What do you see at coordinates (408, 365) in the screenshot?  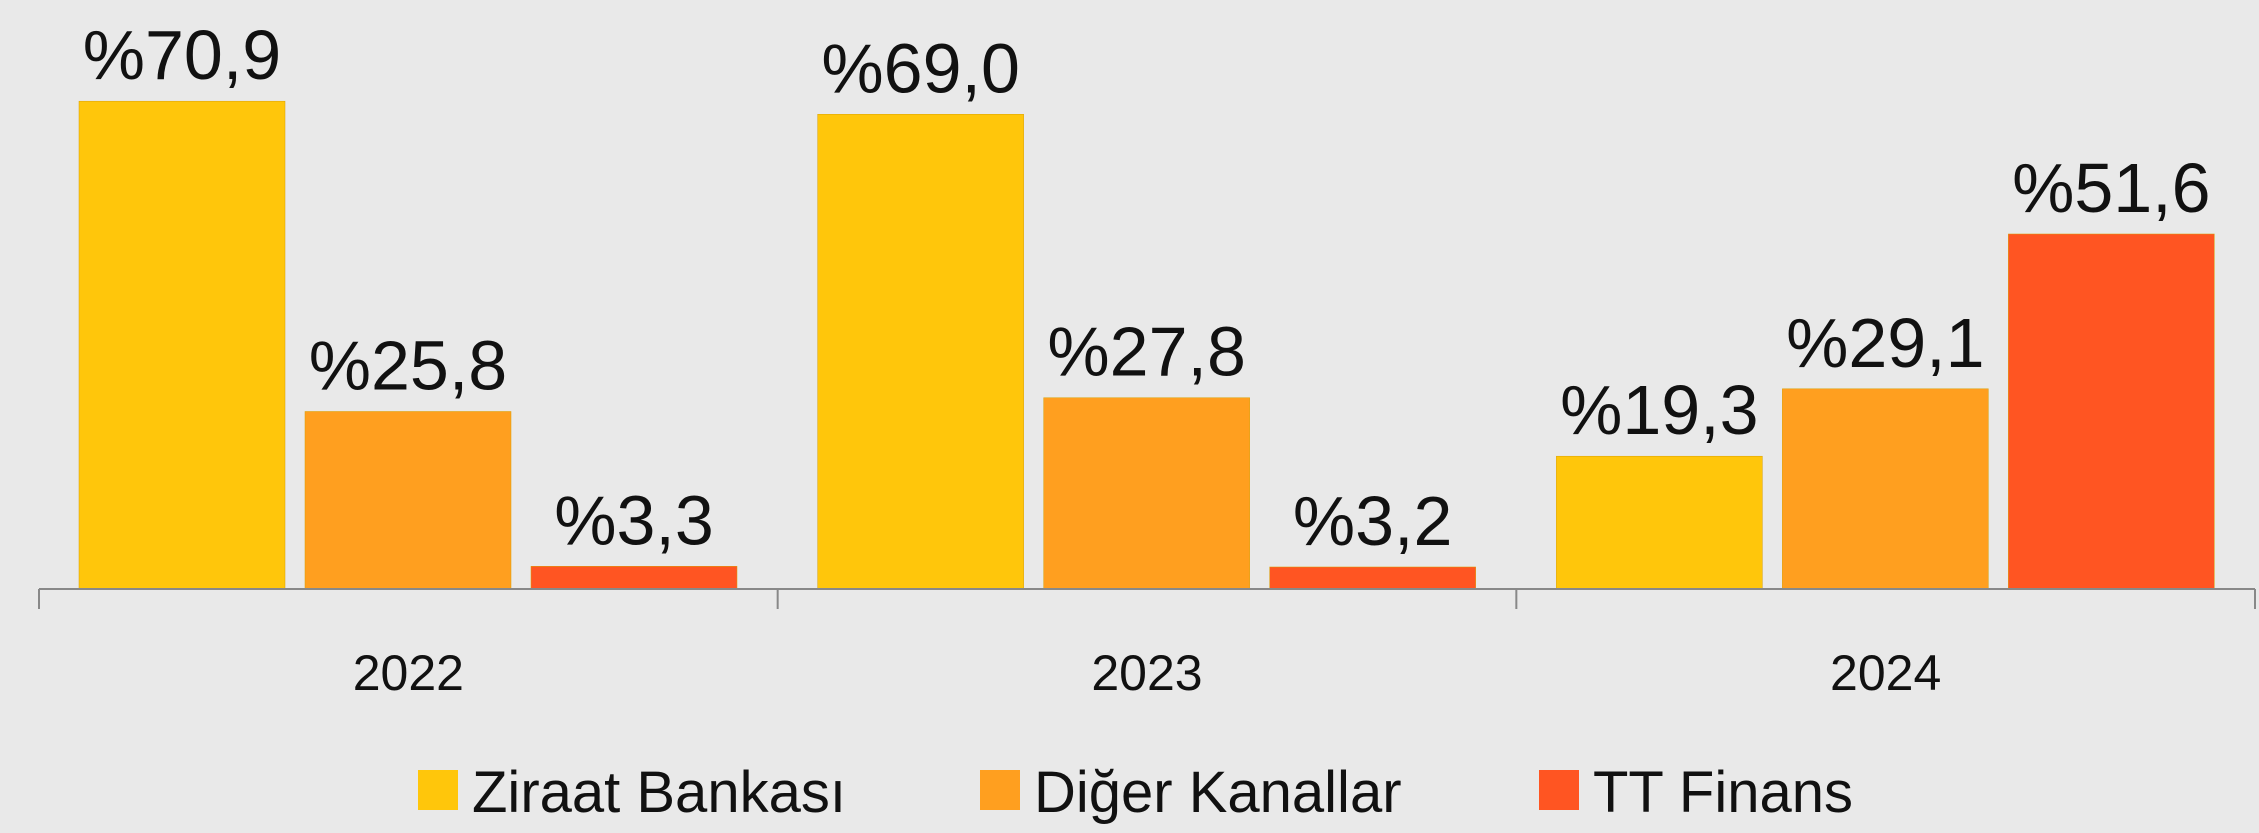 I see `value-label: %25,8` at bounding box center [408, 365].